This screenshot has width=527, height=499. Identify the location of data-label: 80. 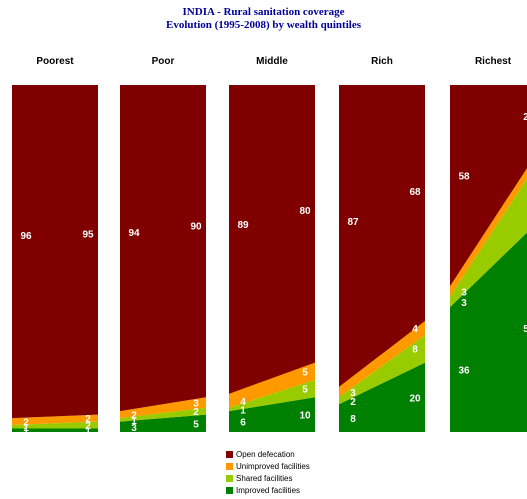
(305, 211).